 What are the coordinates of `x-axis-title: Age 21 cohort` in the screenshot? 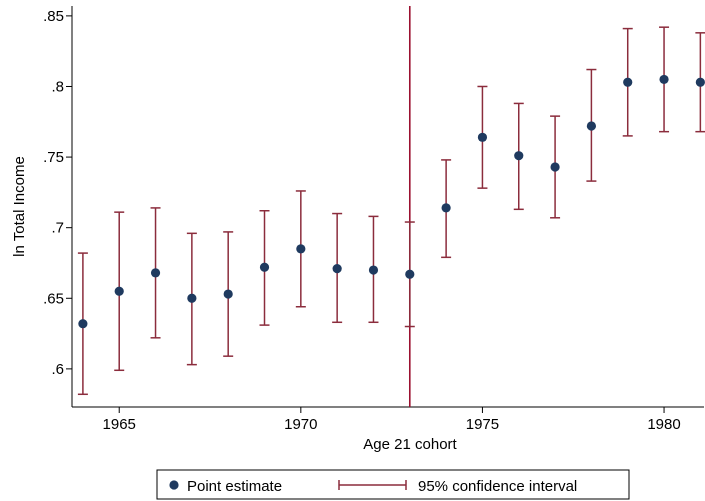 It's located at (410, 444).